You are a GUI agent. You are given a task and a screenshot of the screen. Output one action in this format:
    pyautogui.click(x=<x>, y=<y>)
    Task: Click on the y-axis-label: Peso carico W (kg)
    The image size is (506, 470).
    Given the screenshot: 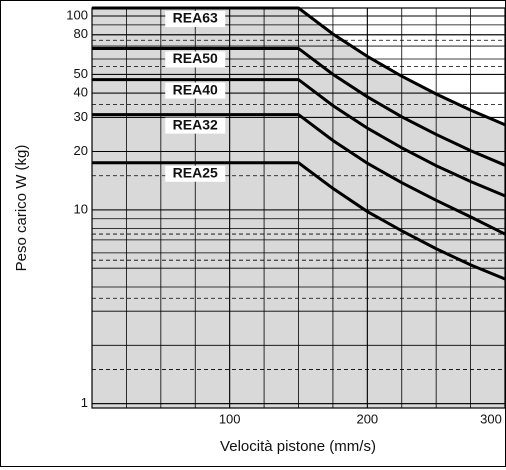 What is the action you would take?
    pyautogui.click(x=21, y=208)
    